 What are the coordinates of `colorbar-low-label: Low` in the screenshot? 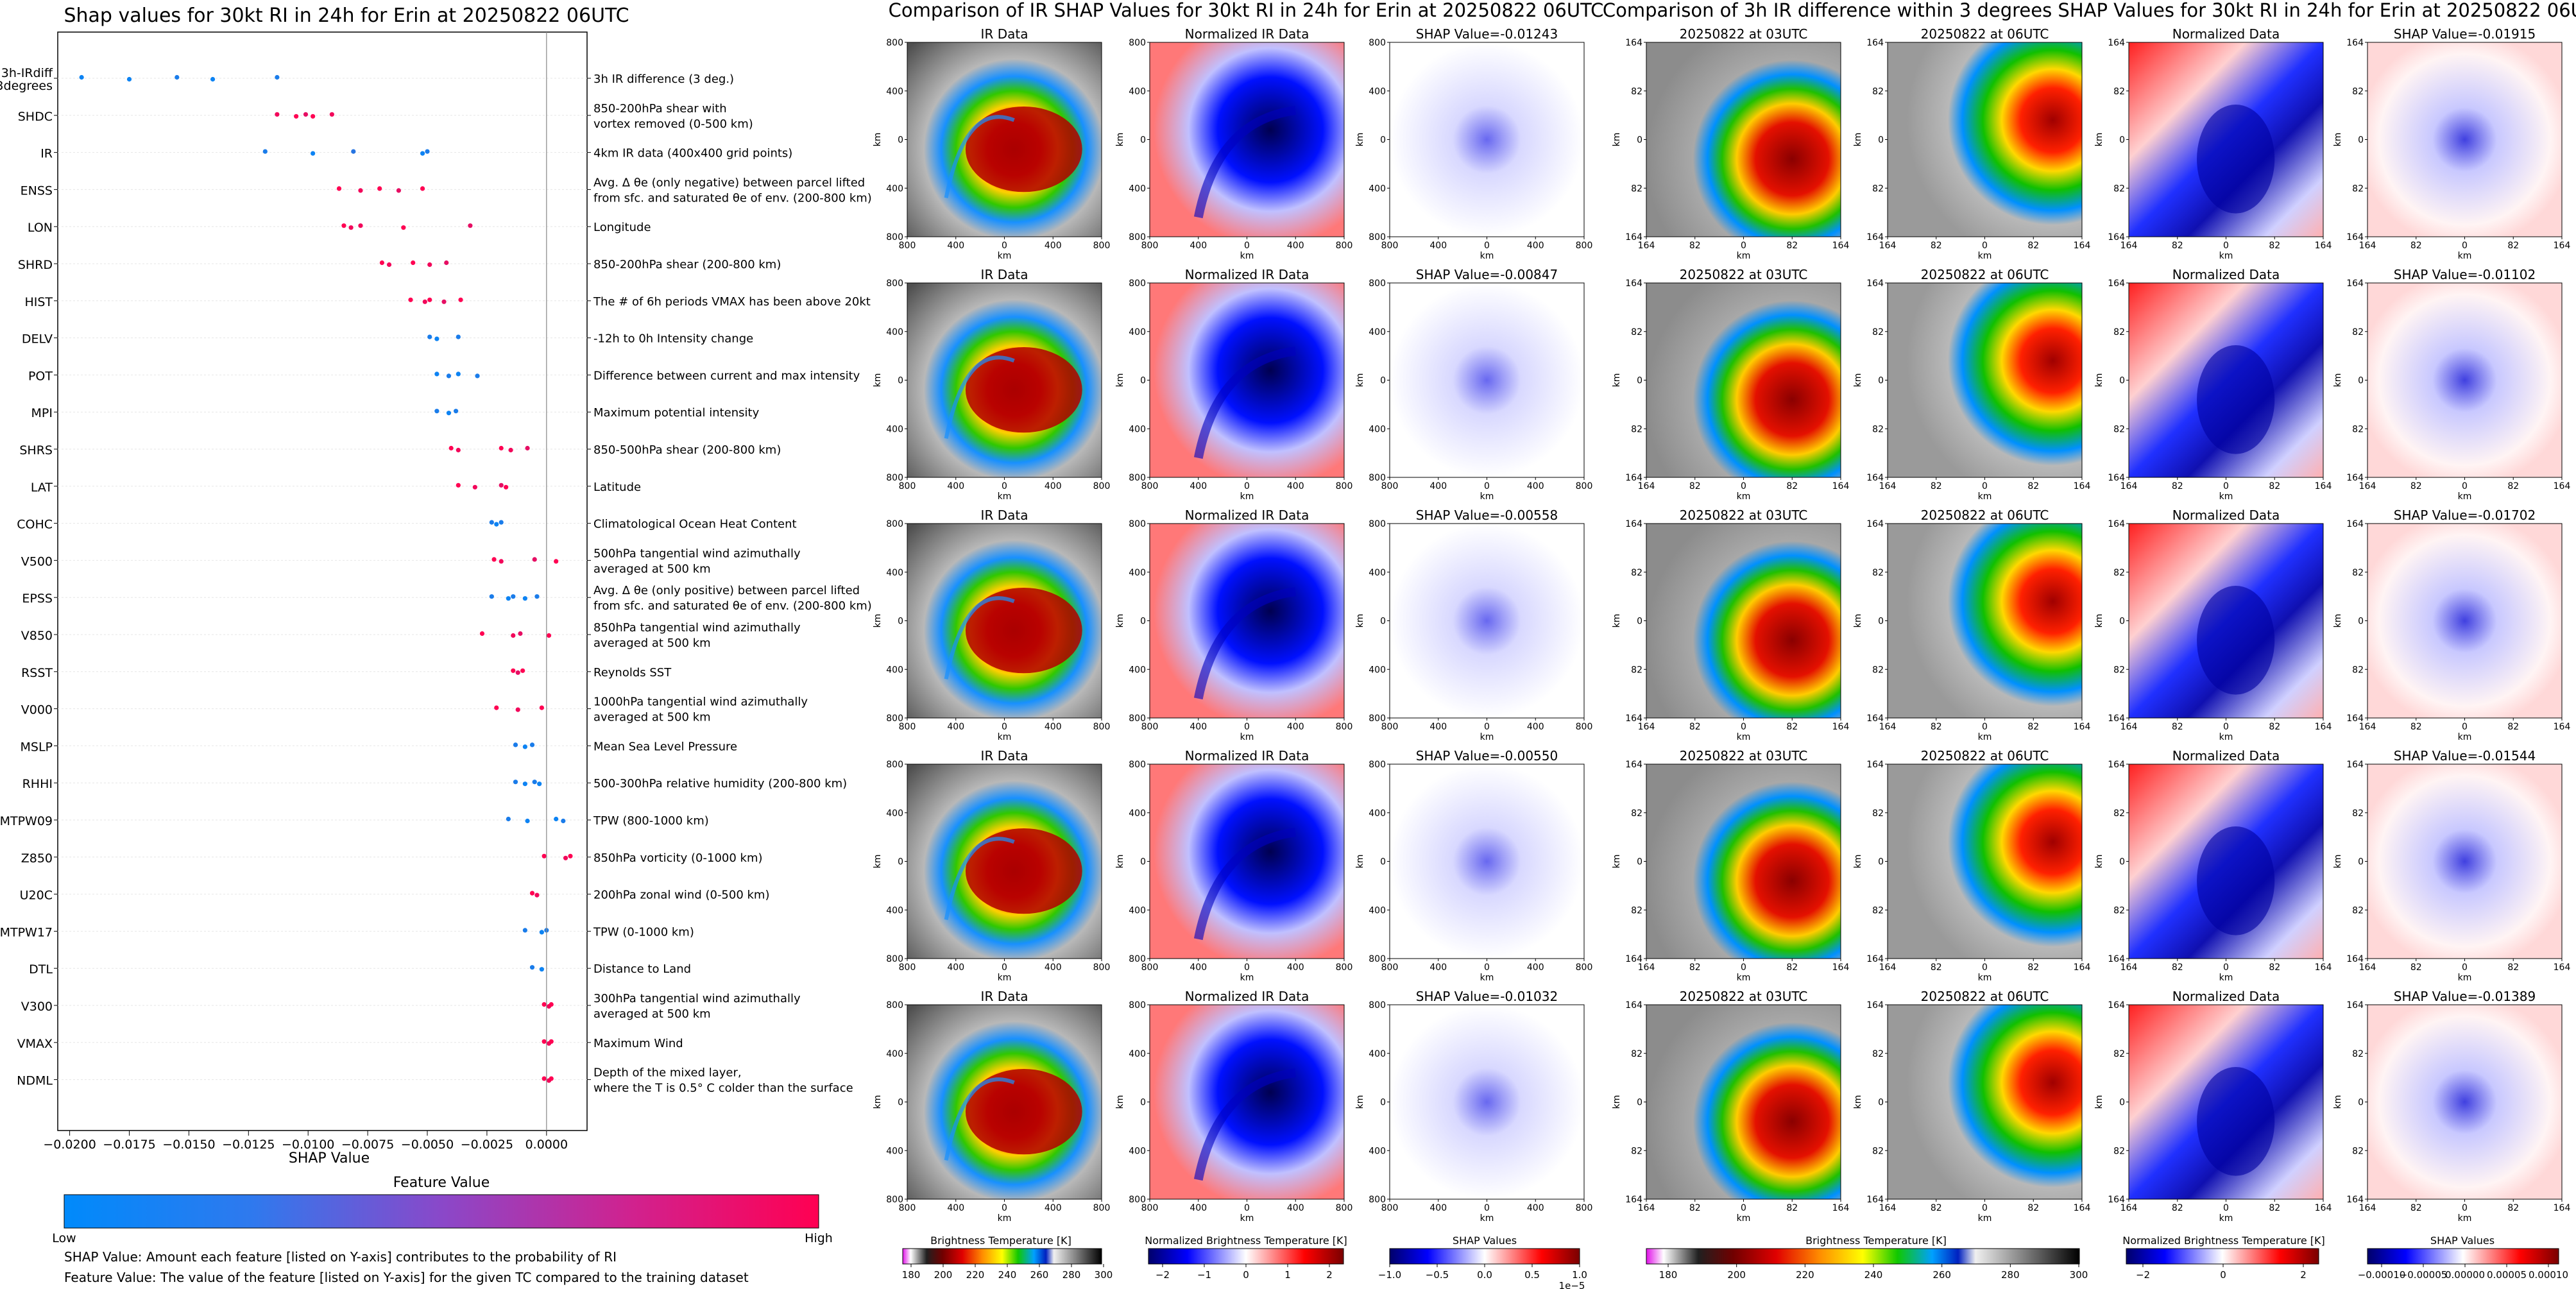 It's located at (64, 1238).